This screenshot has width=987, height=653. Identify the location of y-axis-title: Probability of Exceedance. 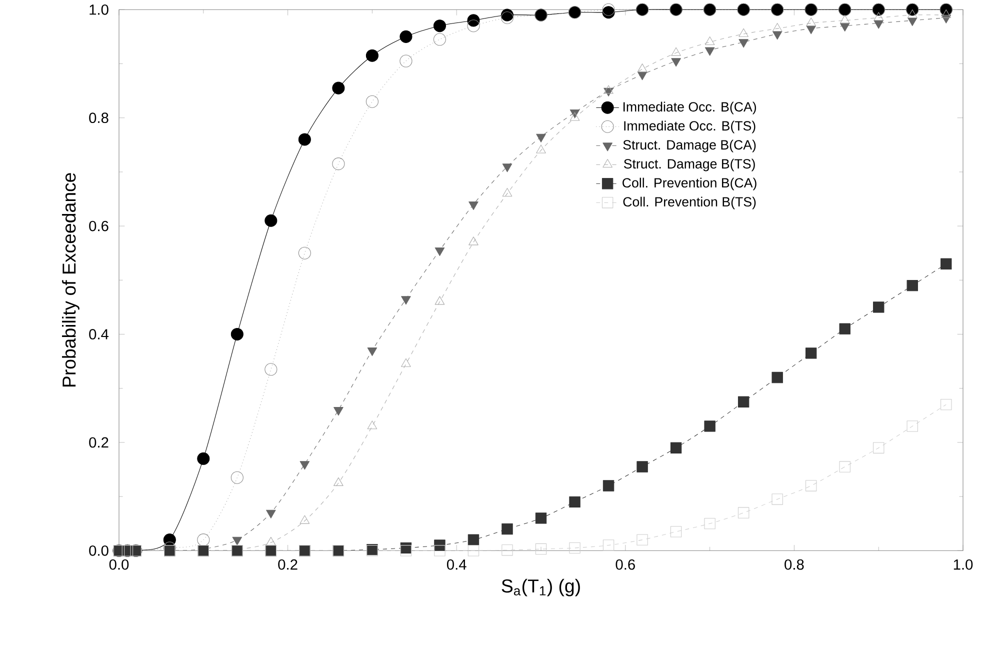
(71, 280).